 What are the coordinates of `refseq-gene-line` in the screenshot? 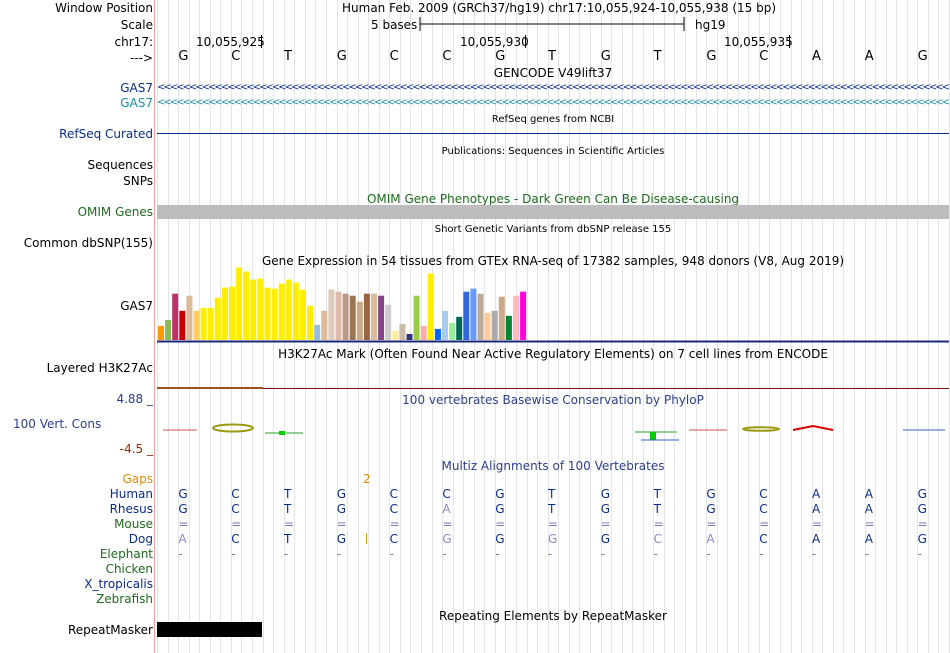 It's located at (553, 133).